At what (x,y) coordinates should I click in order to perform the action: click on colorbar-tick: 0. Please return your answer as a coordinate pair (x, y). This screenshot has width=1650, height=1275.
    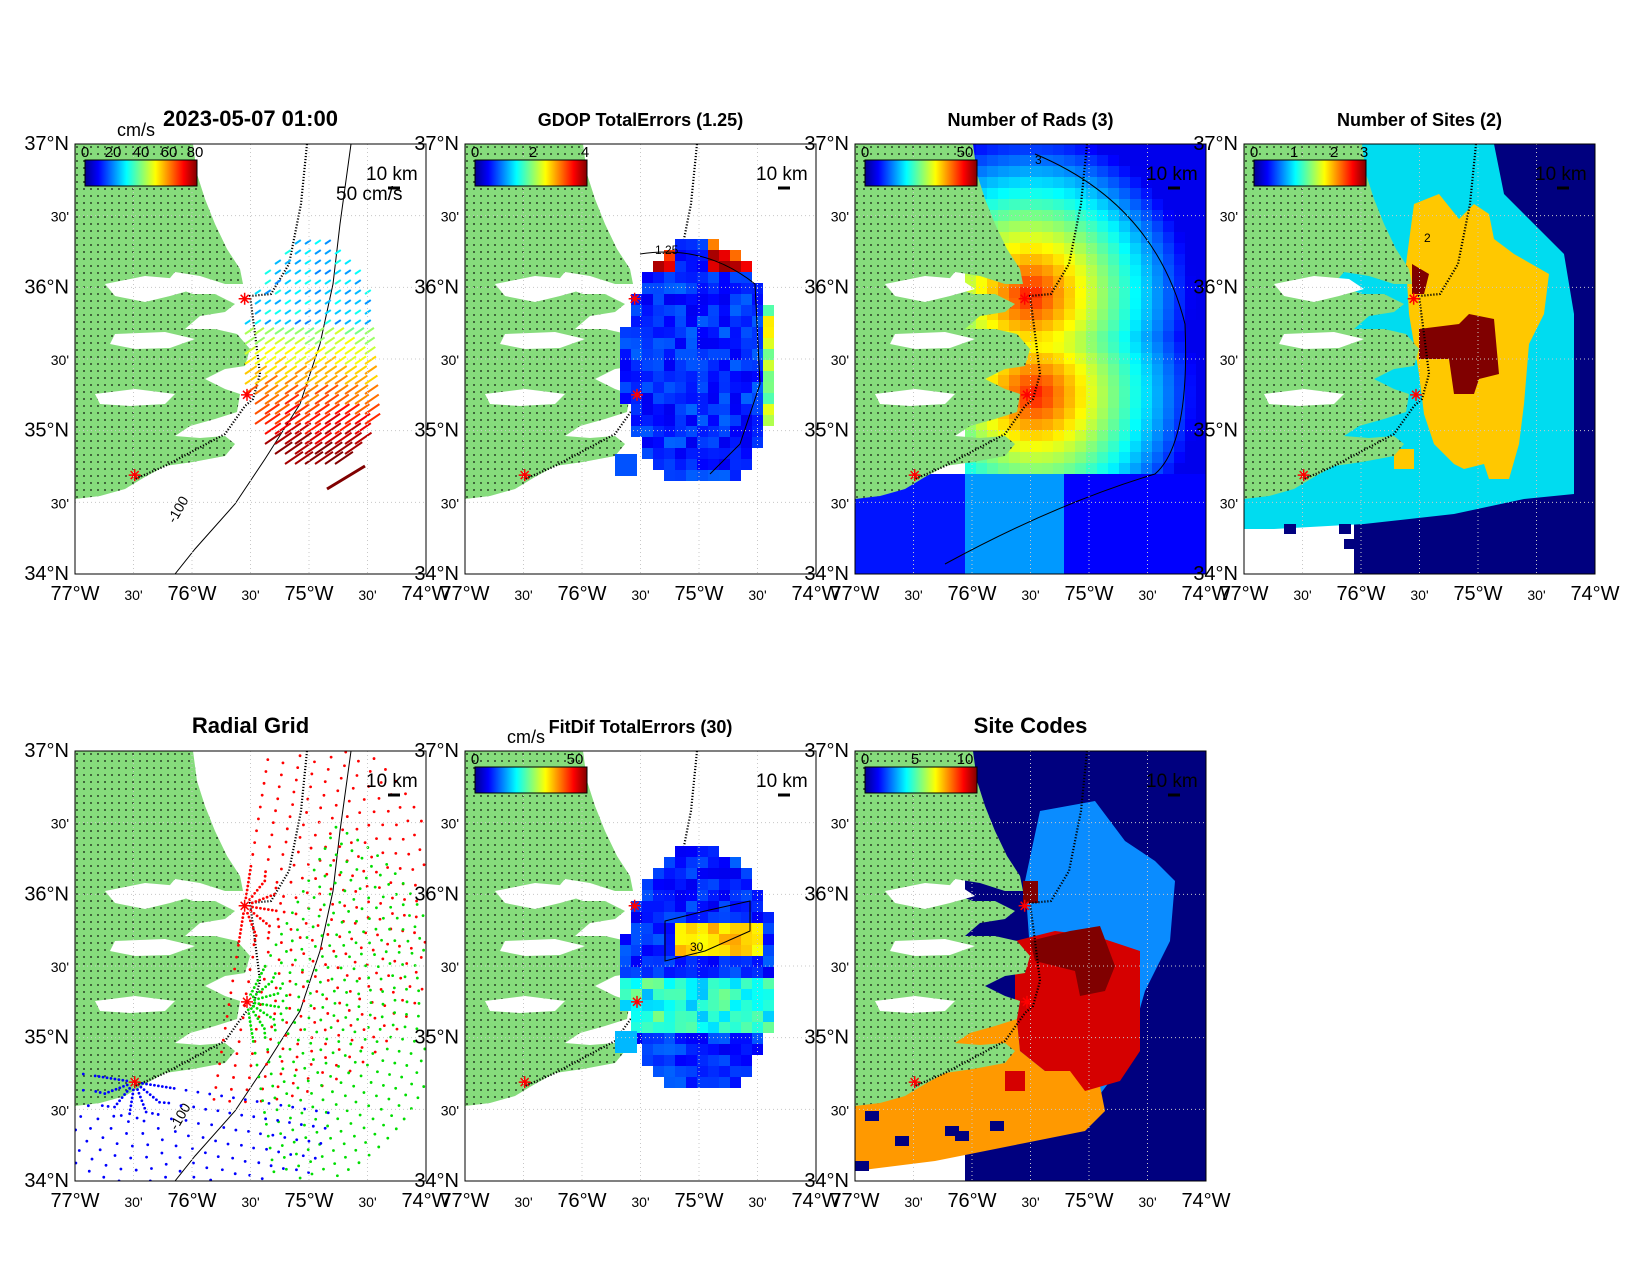
    Looking at the image, I should click on (865, 152).